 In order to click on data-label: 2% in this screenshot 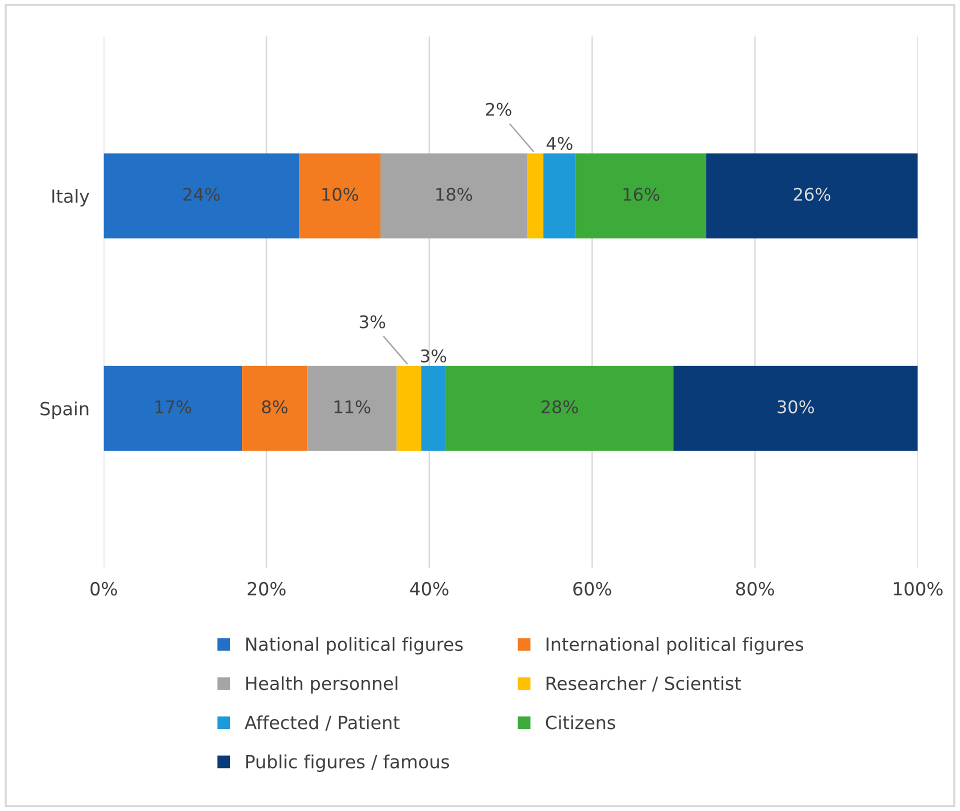, I will do `click(499, 109)`.